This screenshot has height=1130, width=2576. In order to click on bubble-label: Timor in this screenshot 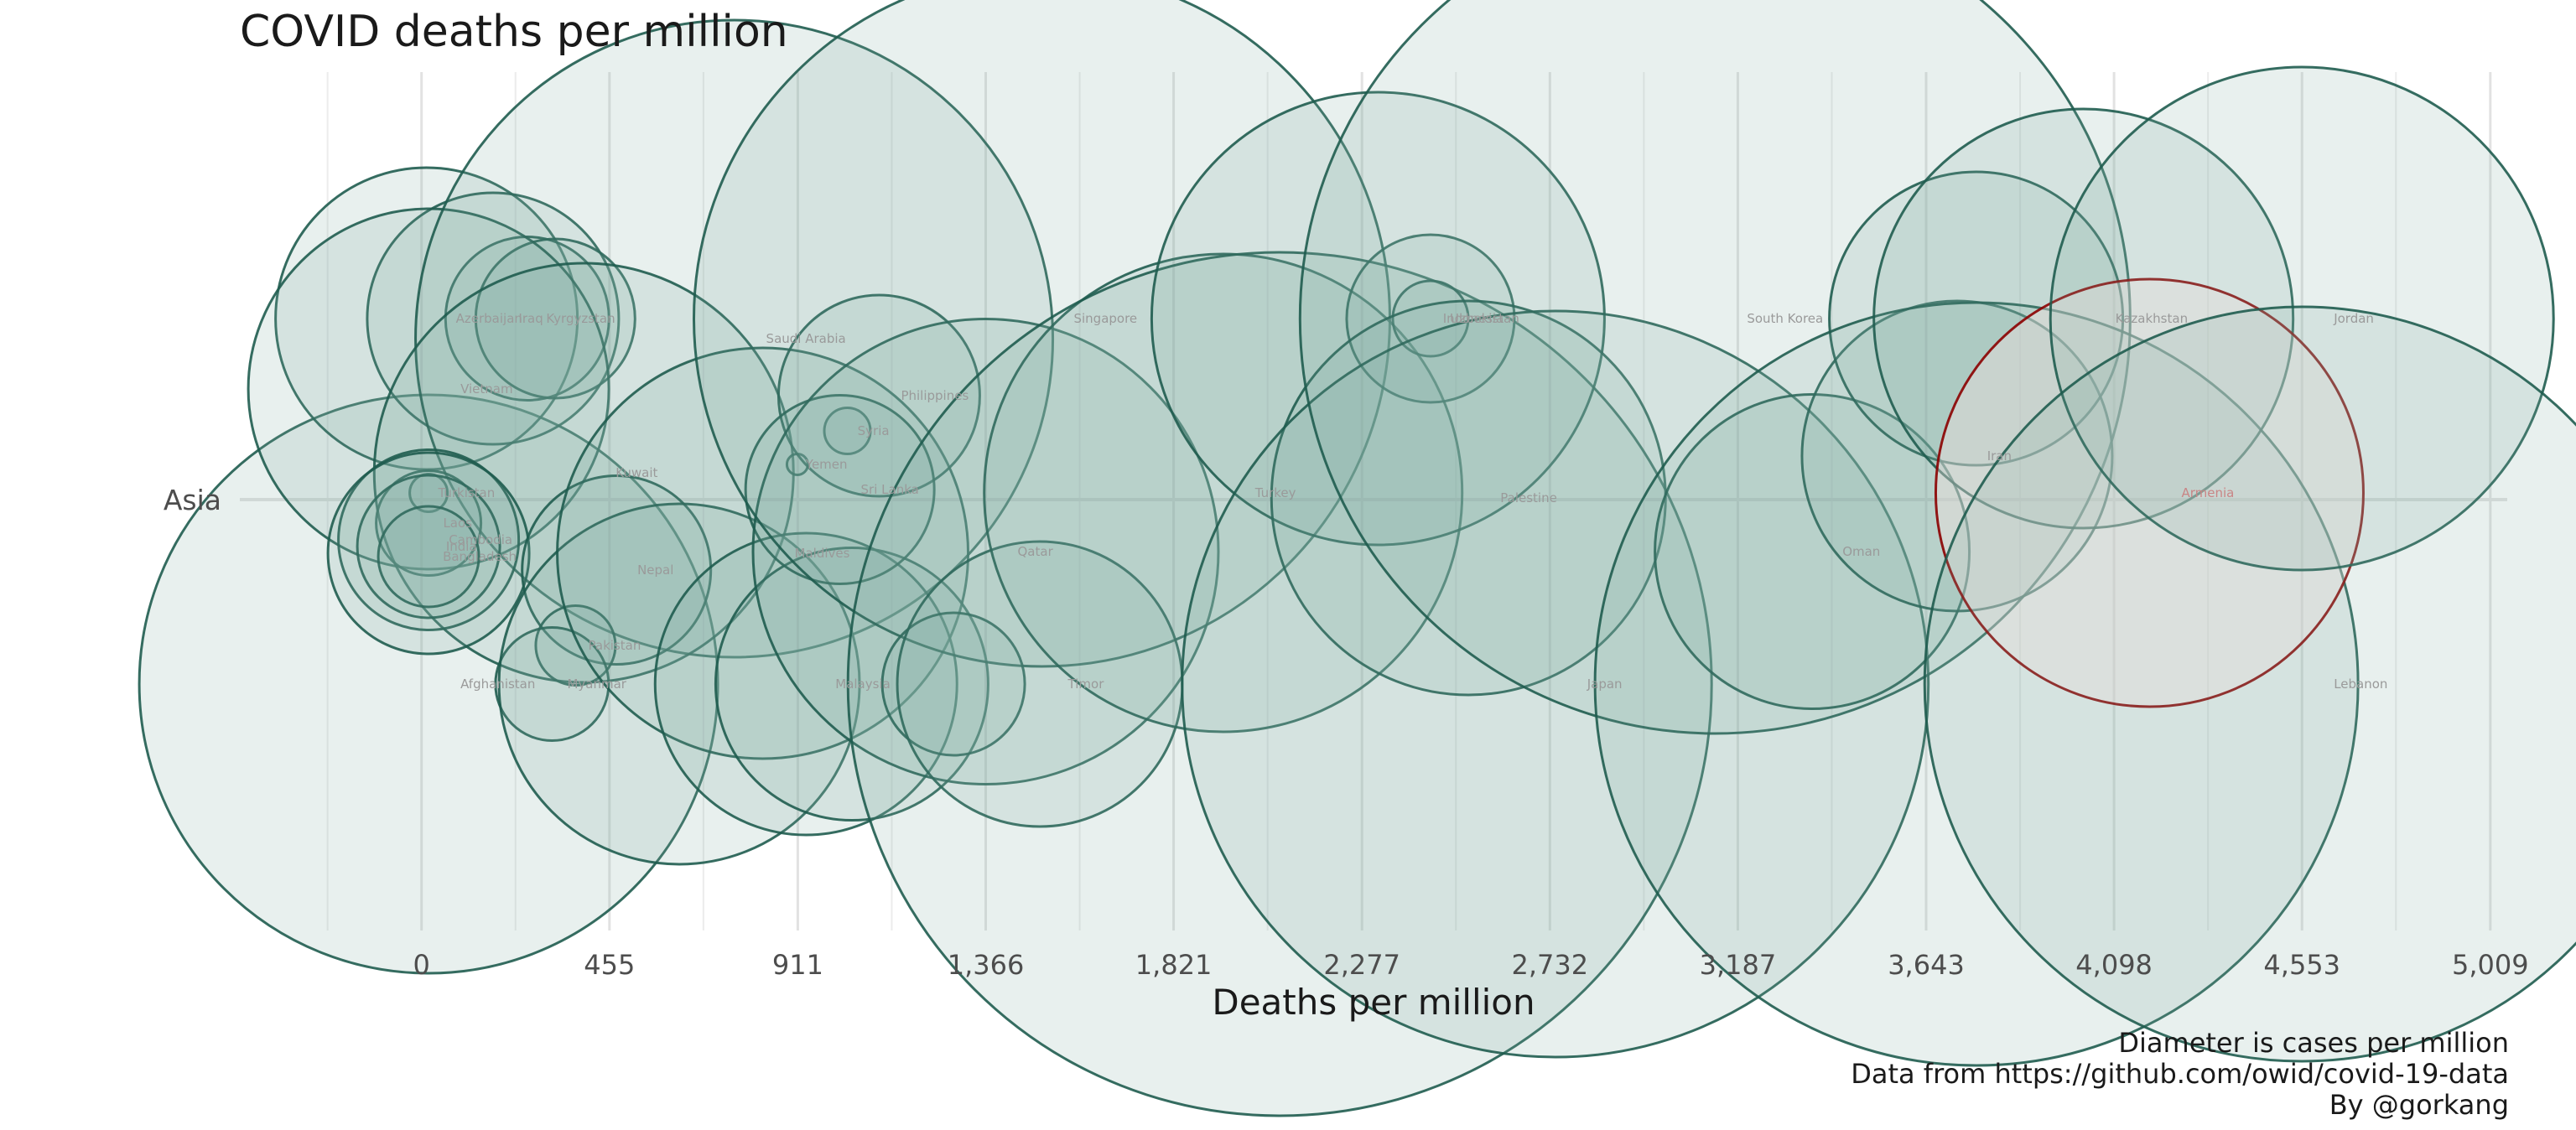, I will do `click(1086, 684)`.